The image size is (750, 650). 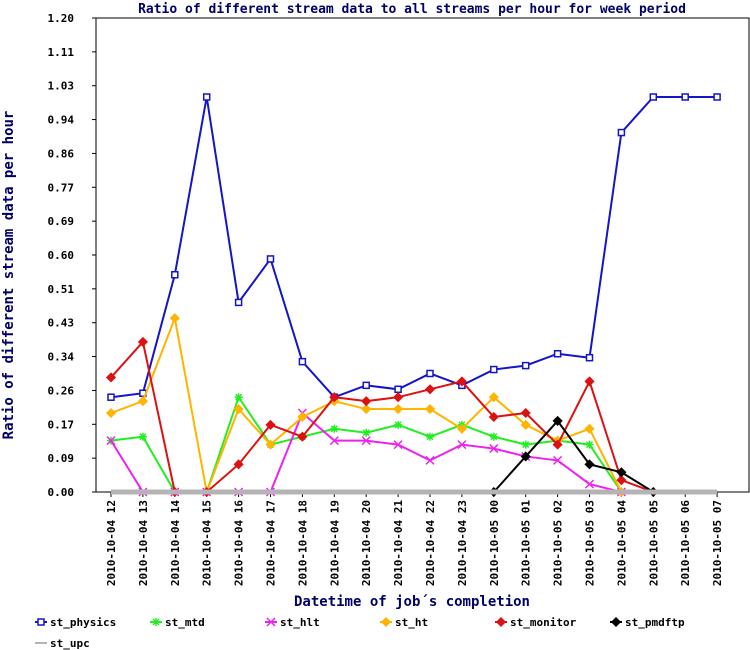 What do you see at coordinates (653, 543) in the screenshot?
I see `x-tick-label: 2010-10-05 05` at bounding box center [653, 543].